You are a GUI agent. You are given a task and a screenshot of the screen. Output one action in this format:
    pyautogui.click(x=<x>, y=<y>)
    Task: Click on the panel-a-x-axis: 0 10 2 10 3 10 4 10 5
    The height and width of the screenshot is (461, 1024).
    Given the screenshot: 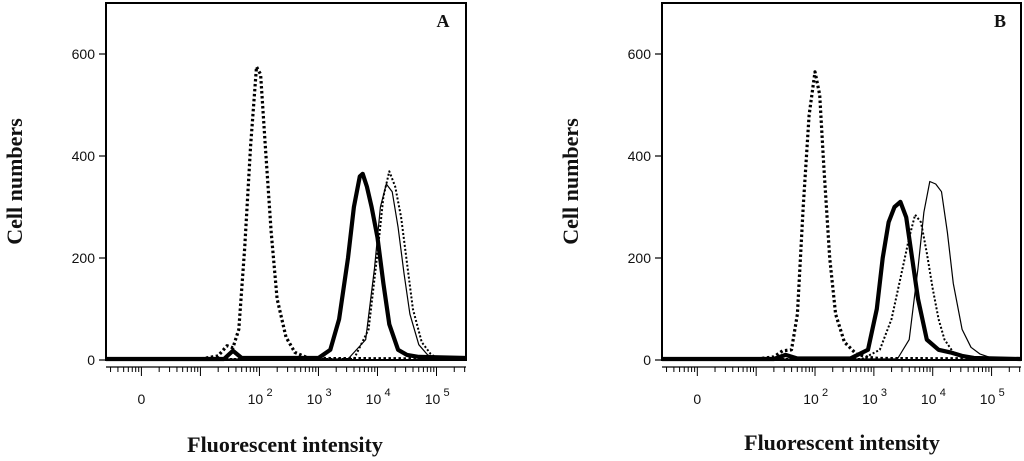 What is the action you would take?
    pyautogui.click(x=286, y=386)
    